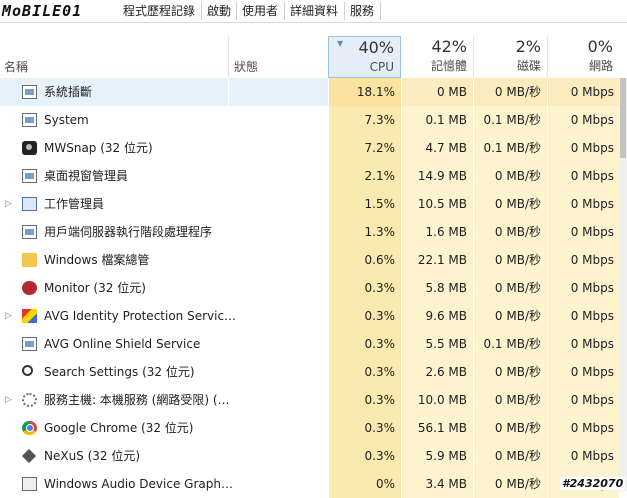 This screenshot has width=627, height=498. Describe the element at coordinates (437, 92) in the screenshot. I see `memory-value: 0 MB` at that location.